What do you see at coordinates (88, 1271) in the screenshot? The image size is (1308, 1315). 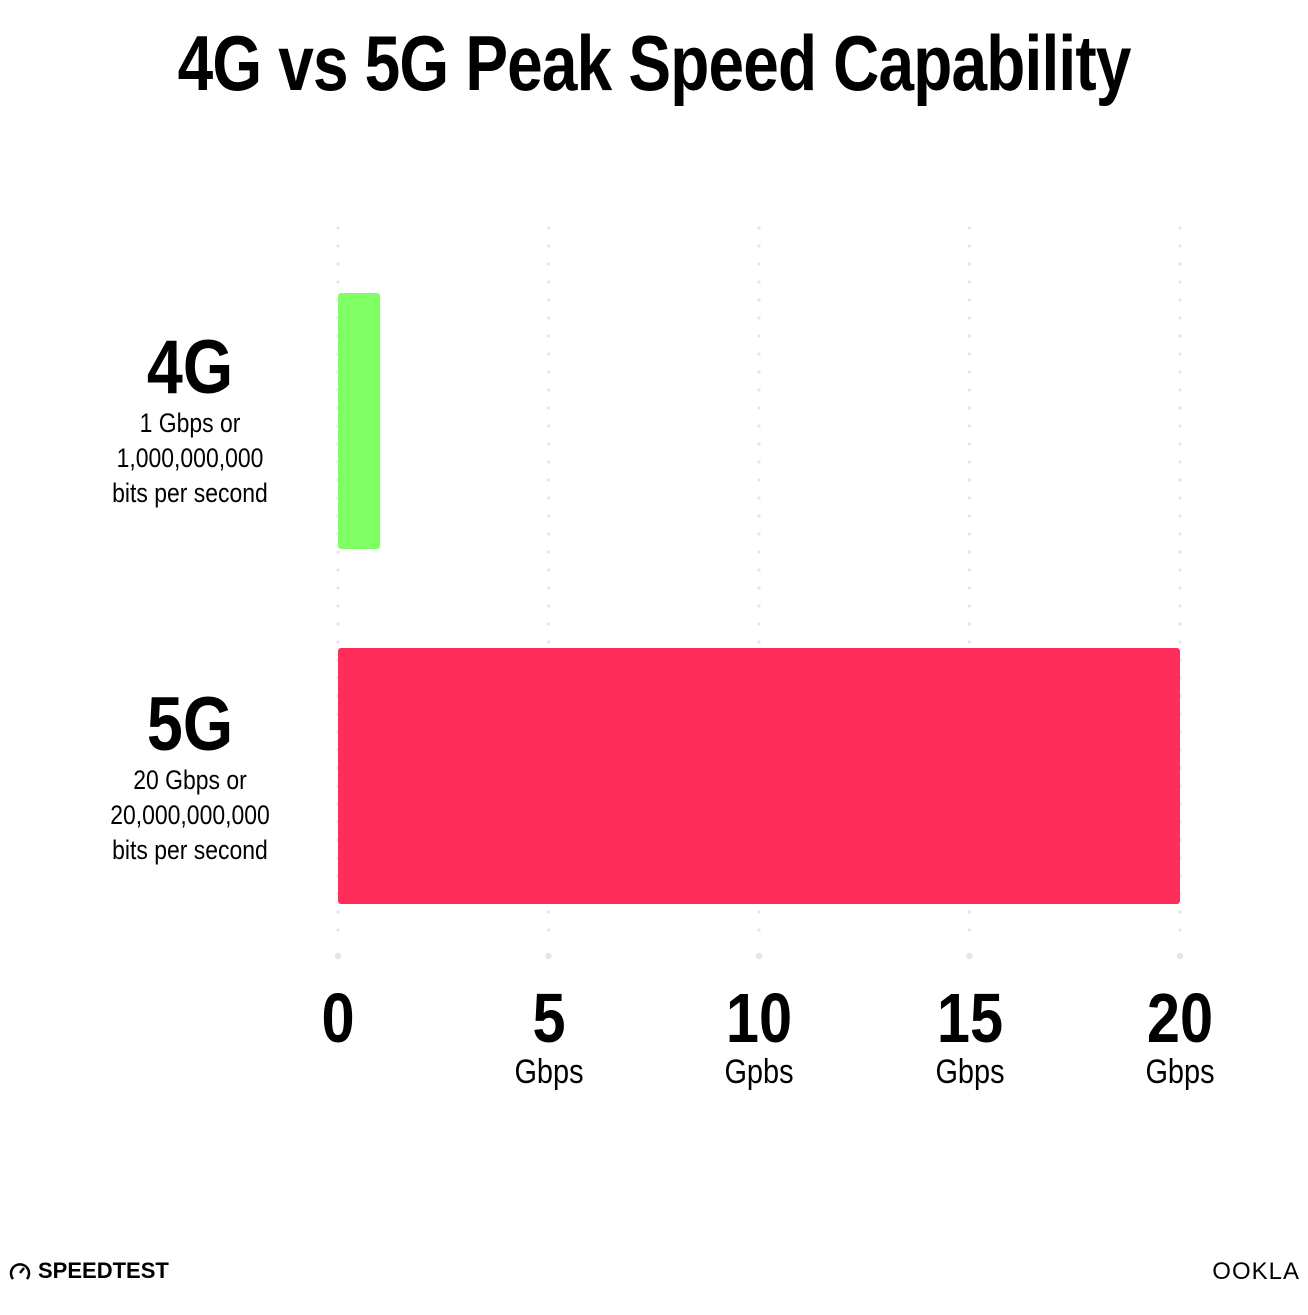 I see `speedtest-logo: SPEEDTEST` at bounding box center [88, 1271].